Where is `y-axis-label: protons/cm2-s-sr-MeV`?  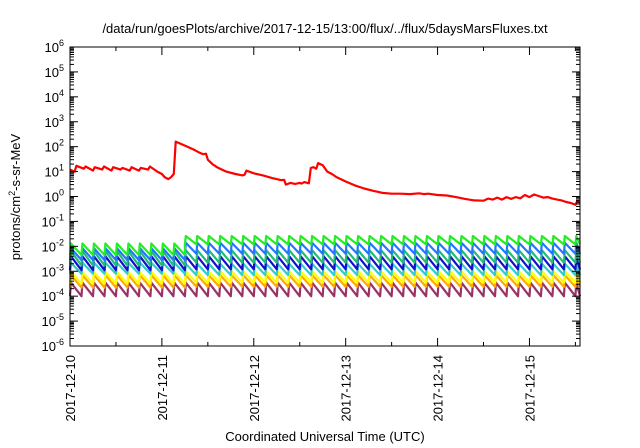
y-axis-label: protons/cm2-s-sr-MeV is located at coordinates (15, 196).